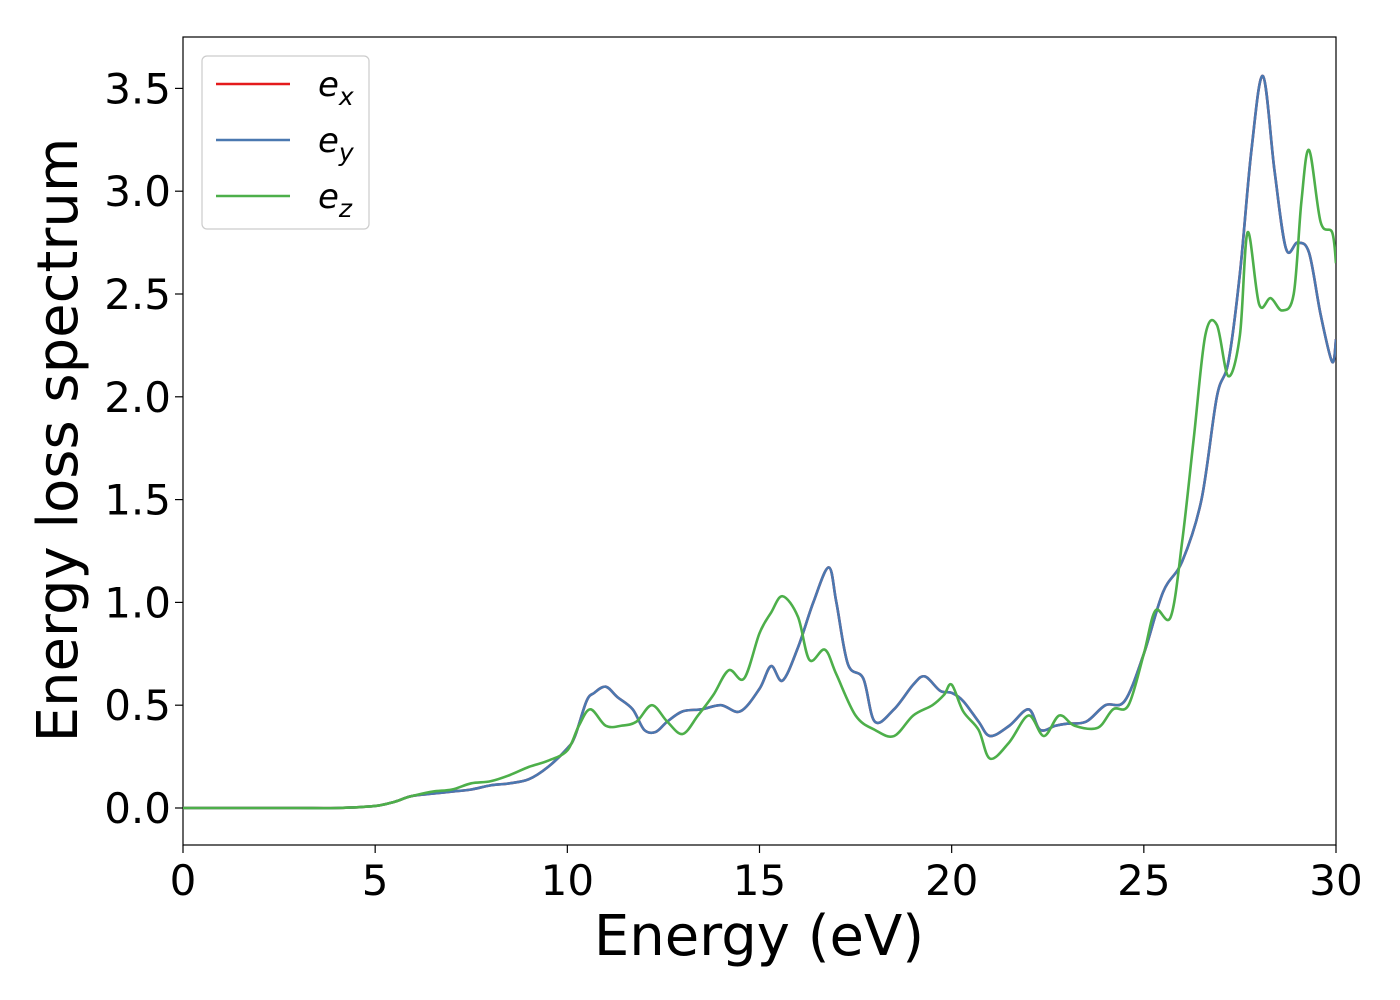  Describe the element at coordinates (336, 144) in the screenshot. I see `legend-label-y: ey` at that location.